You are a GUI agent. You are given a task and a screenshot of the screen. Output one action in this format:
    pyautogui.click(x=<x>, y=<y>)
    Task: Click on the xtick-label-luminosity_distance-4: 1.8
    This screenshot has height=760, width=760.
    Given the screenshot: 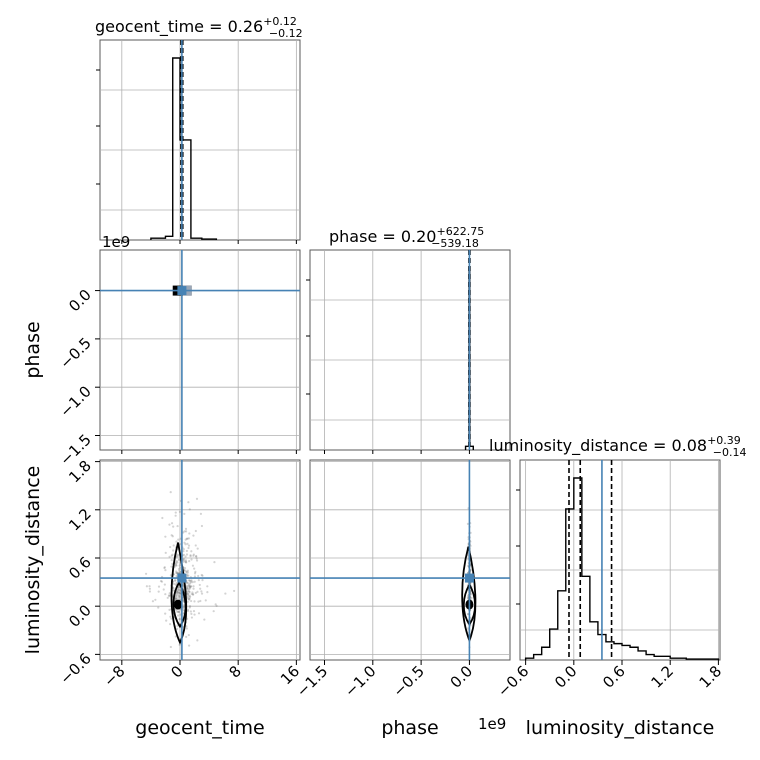 What is the action you would take?
    pyautogui.click(x=711, y=677)
    